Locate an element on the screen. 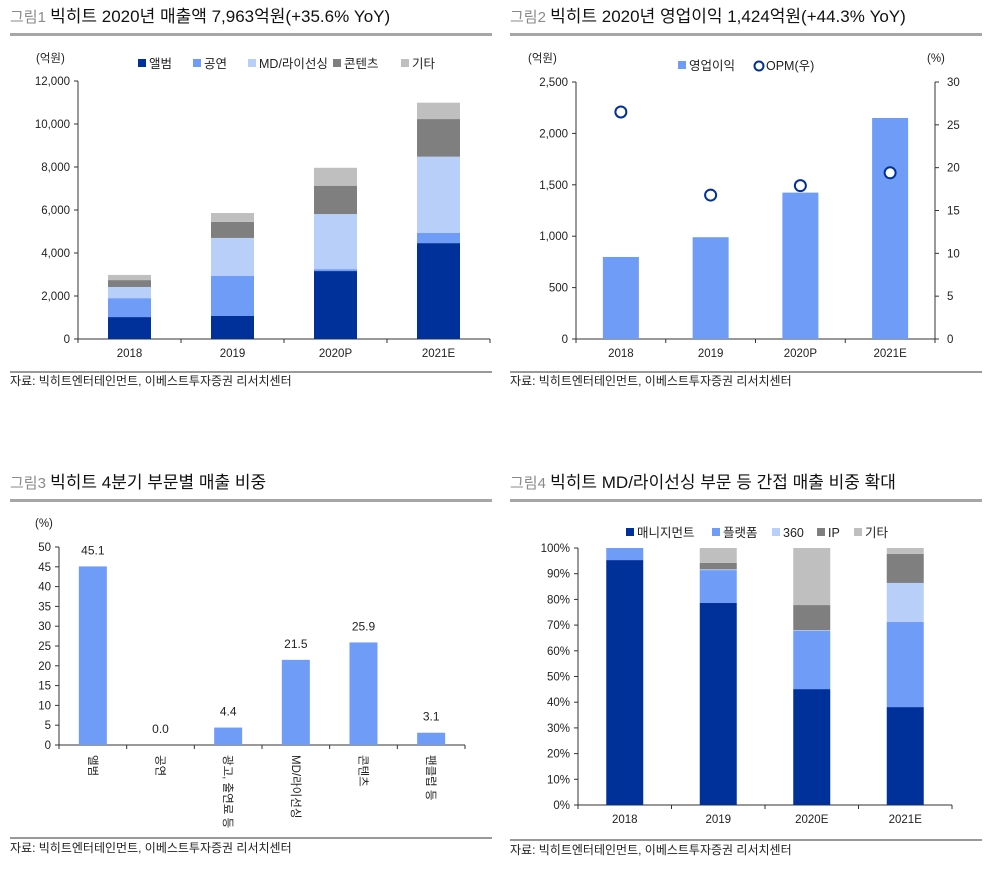 The height and width of the screenshot is (873, 1000). y-tick-label: 2,500 is located at coordinates (553, 83).